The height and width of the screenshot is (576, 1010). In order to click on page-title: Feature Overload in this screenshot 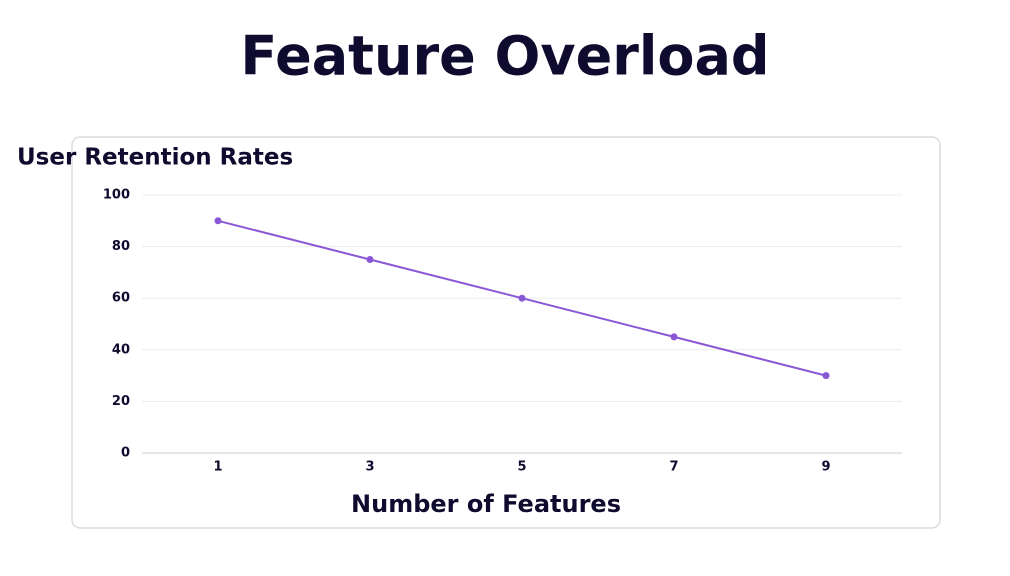, I will do `click(504, 56)`.